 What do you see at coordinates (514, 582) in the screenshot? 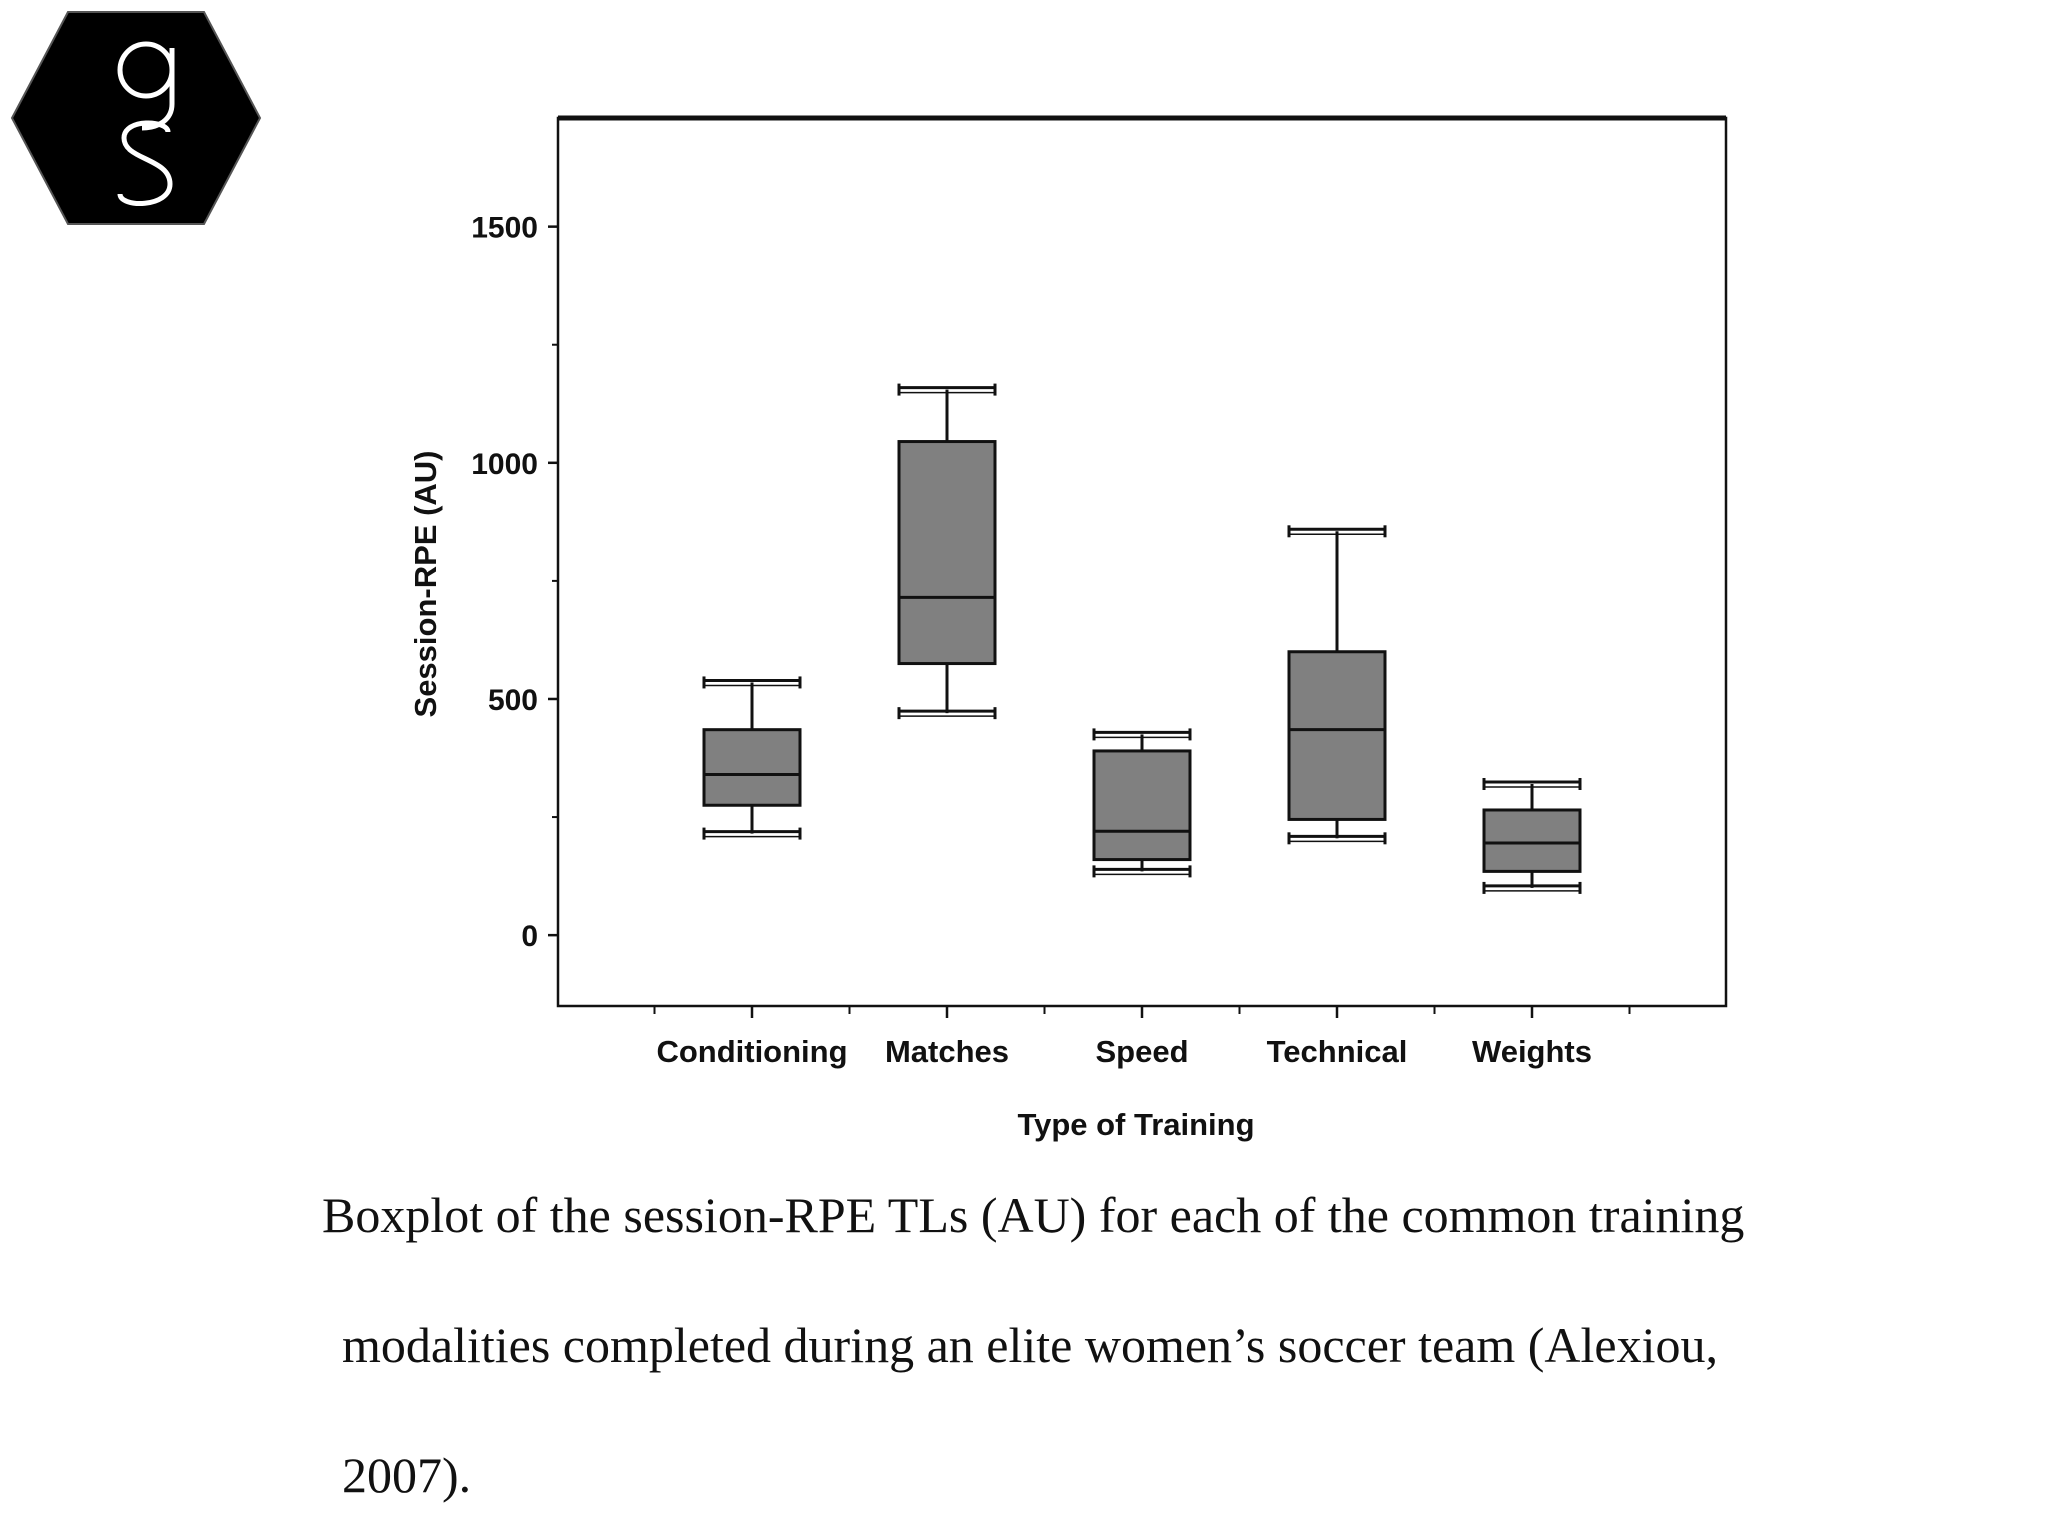
I see `y-axis: 0 500 1000 1500` at bounding box center [514, 582].